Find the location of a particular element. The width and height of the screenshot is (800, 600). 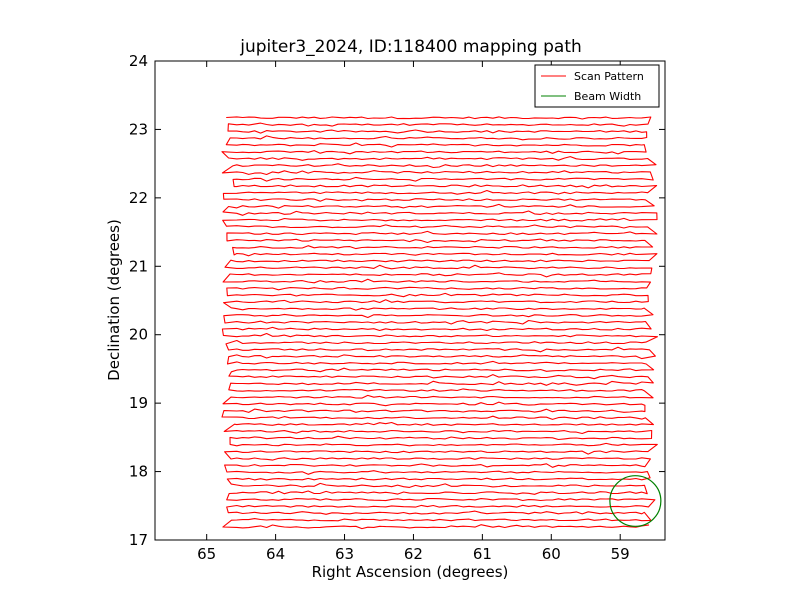

y-tick-label: 21 is located at coordinates (138, 266).